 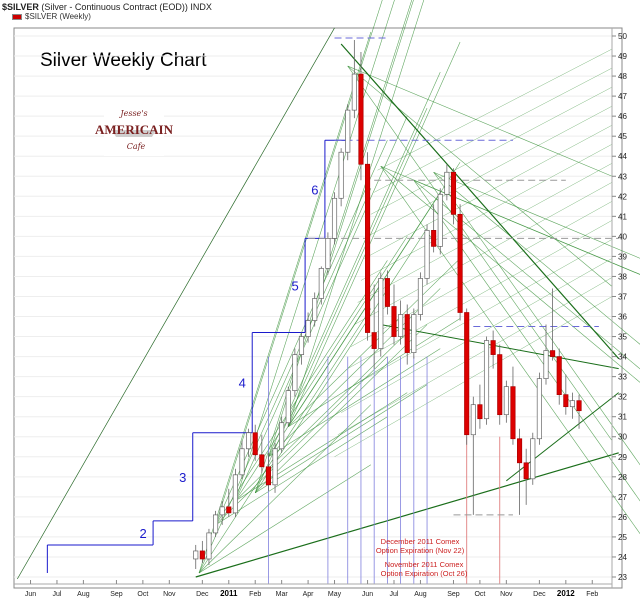 I want to click on y-tick-label: 24, so click(x=622, y=557).